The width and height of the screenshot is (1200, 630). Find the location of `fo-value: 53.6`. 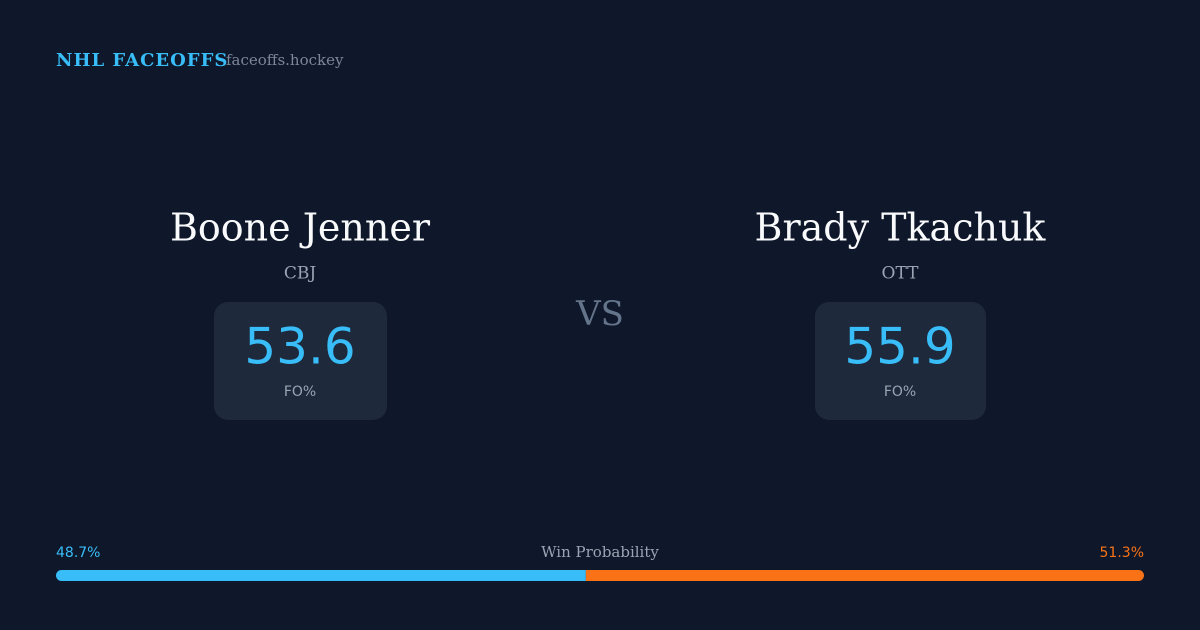

fo-value: 53.6 is located at coordinates (299, 347).